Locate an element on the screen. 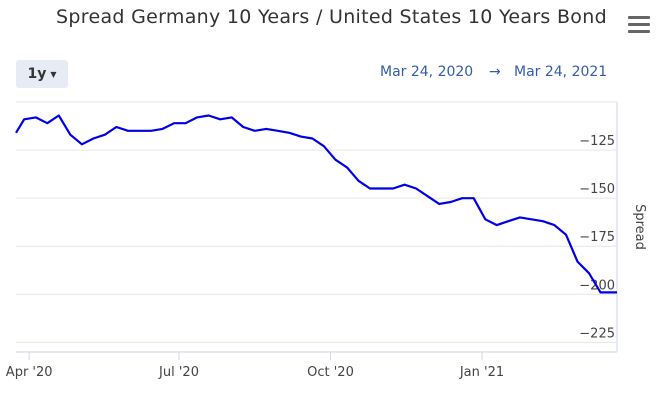 The image size is (663, 404). x-tick-label: Apr '20 is located at coordinates (29, 372).